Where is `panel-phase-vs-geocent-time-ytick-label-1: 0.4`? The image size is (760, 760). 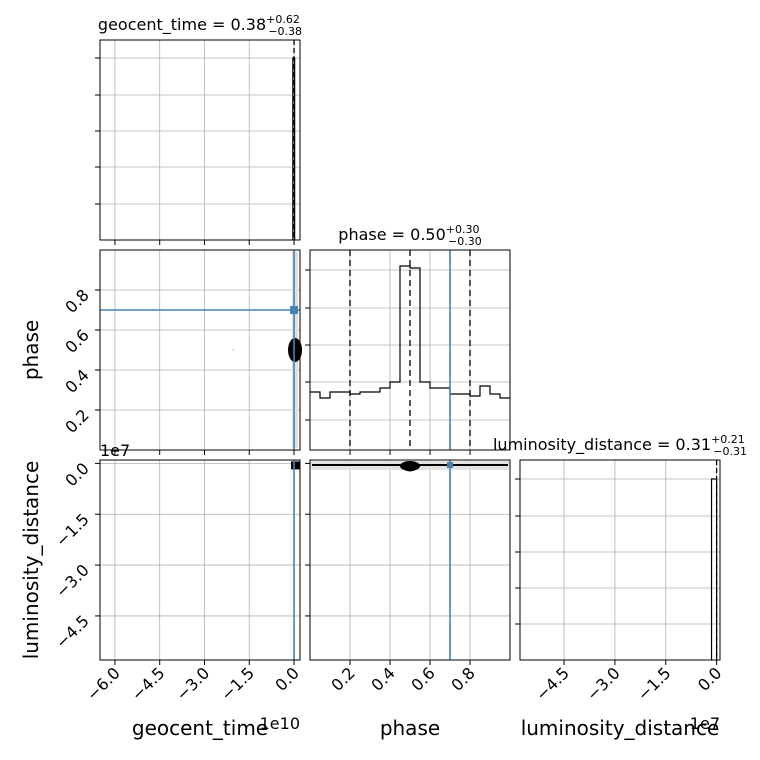
panel-phase-vs-geocent-time-ytick-label-1: 0.4 is located at coordinates (76, 380).